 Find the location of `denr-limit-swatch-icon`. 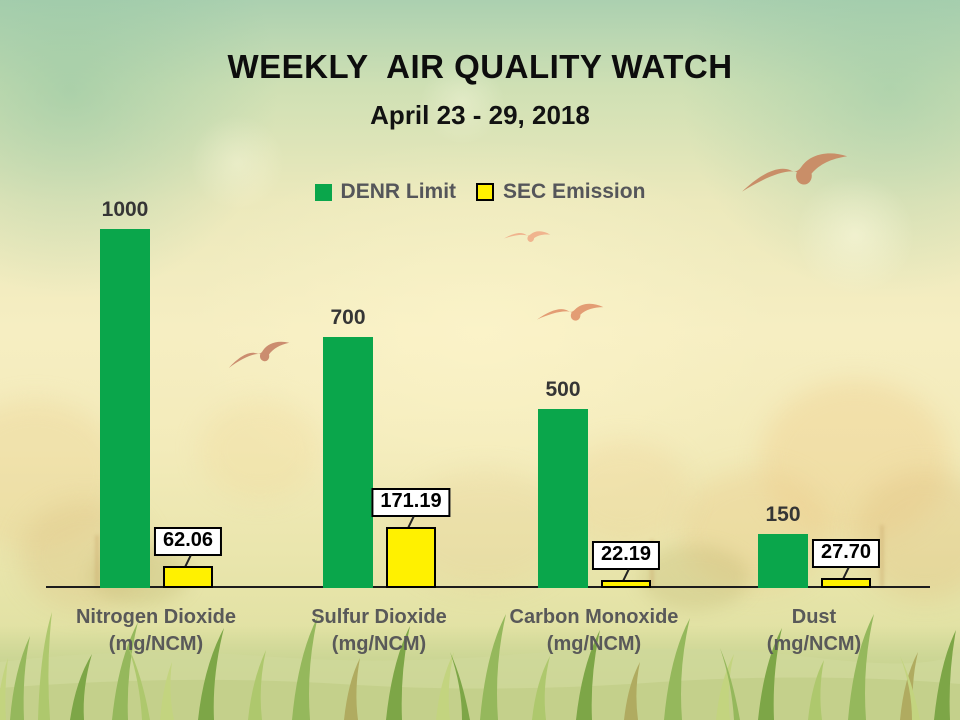

denr-limit-swatch-icon is located at coordinates (323, 192).